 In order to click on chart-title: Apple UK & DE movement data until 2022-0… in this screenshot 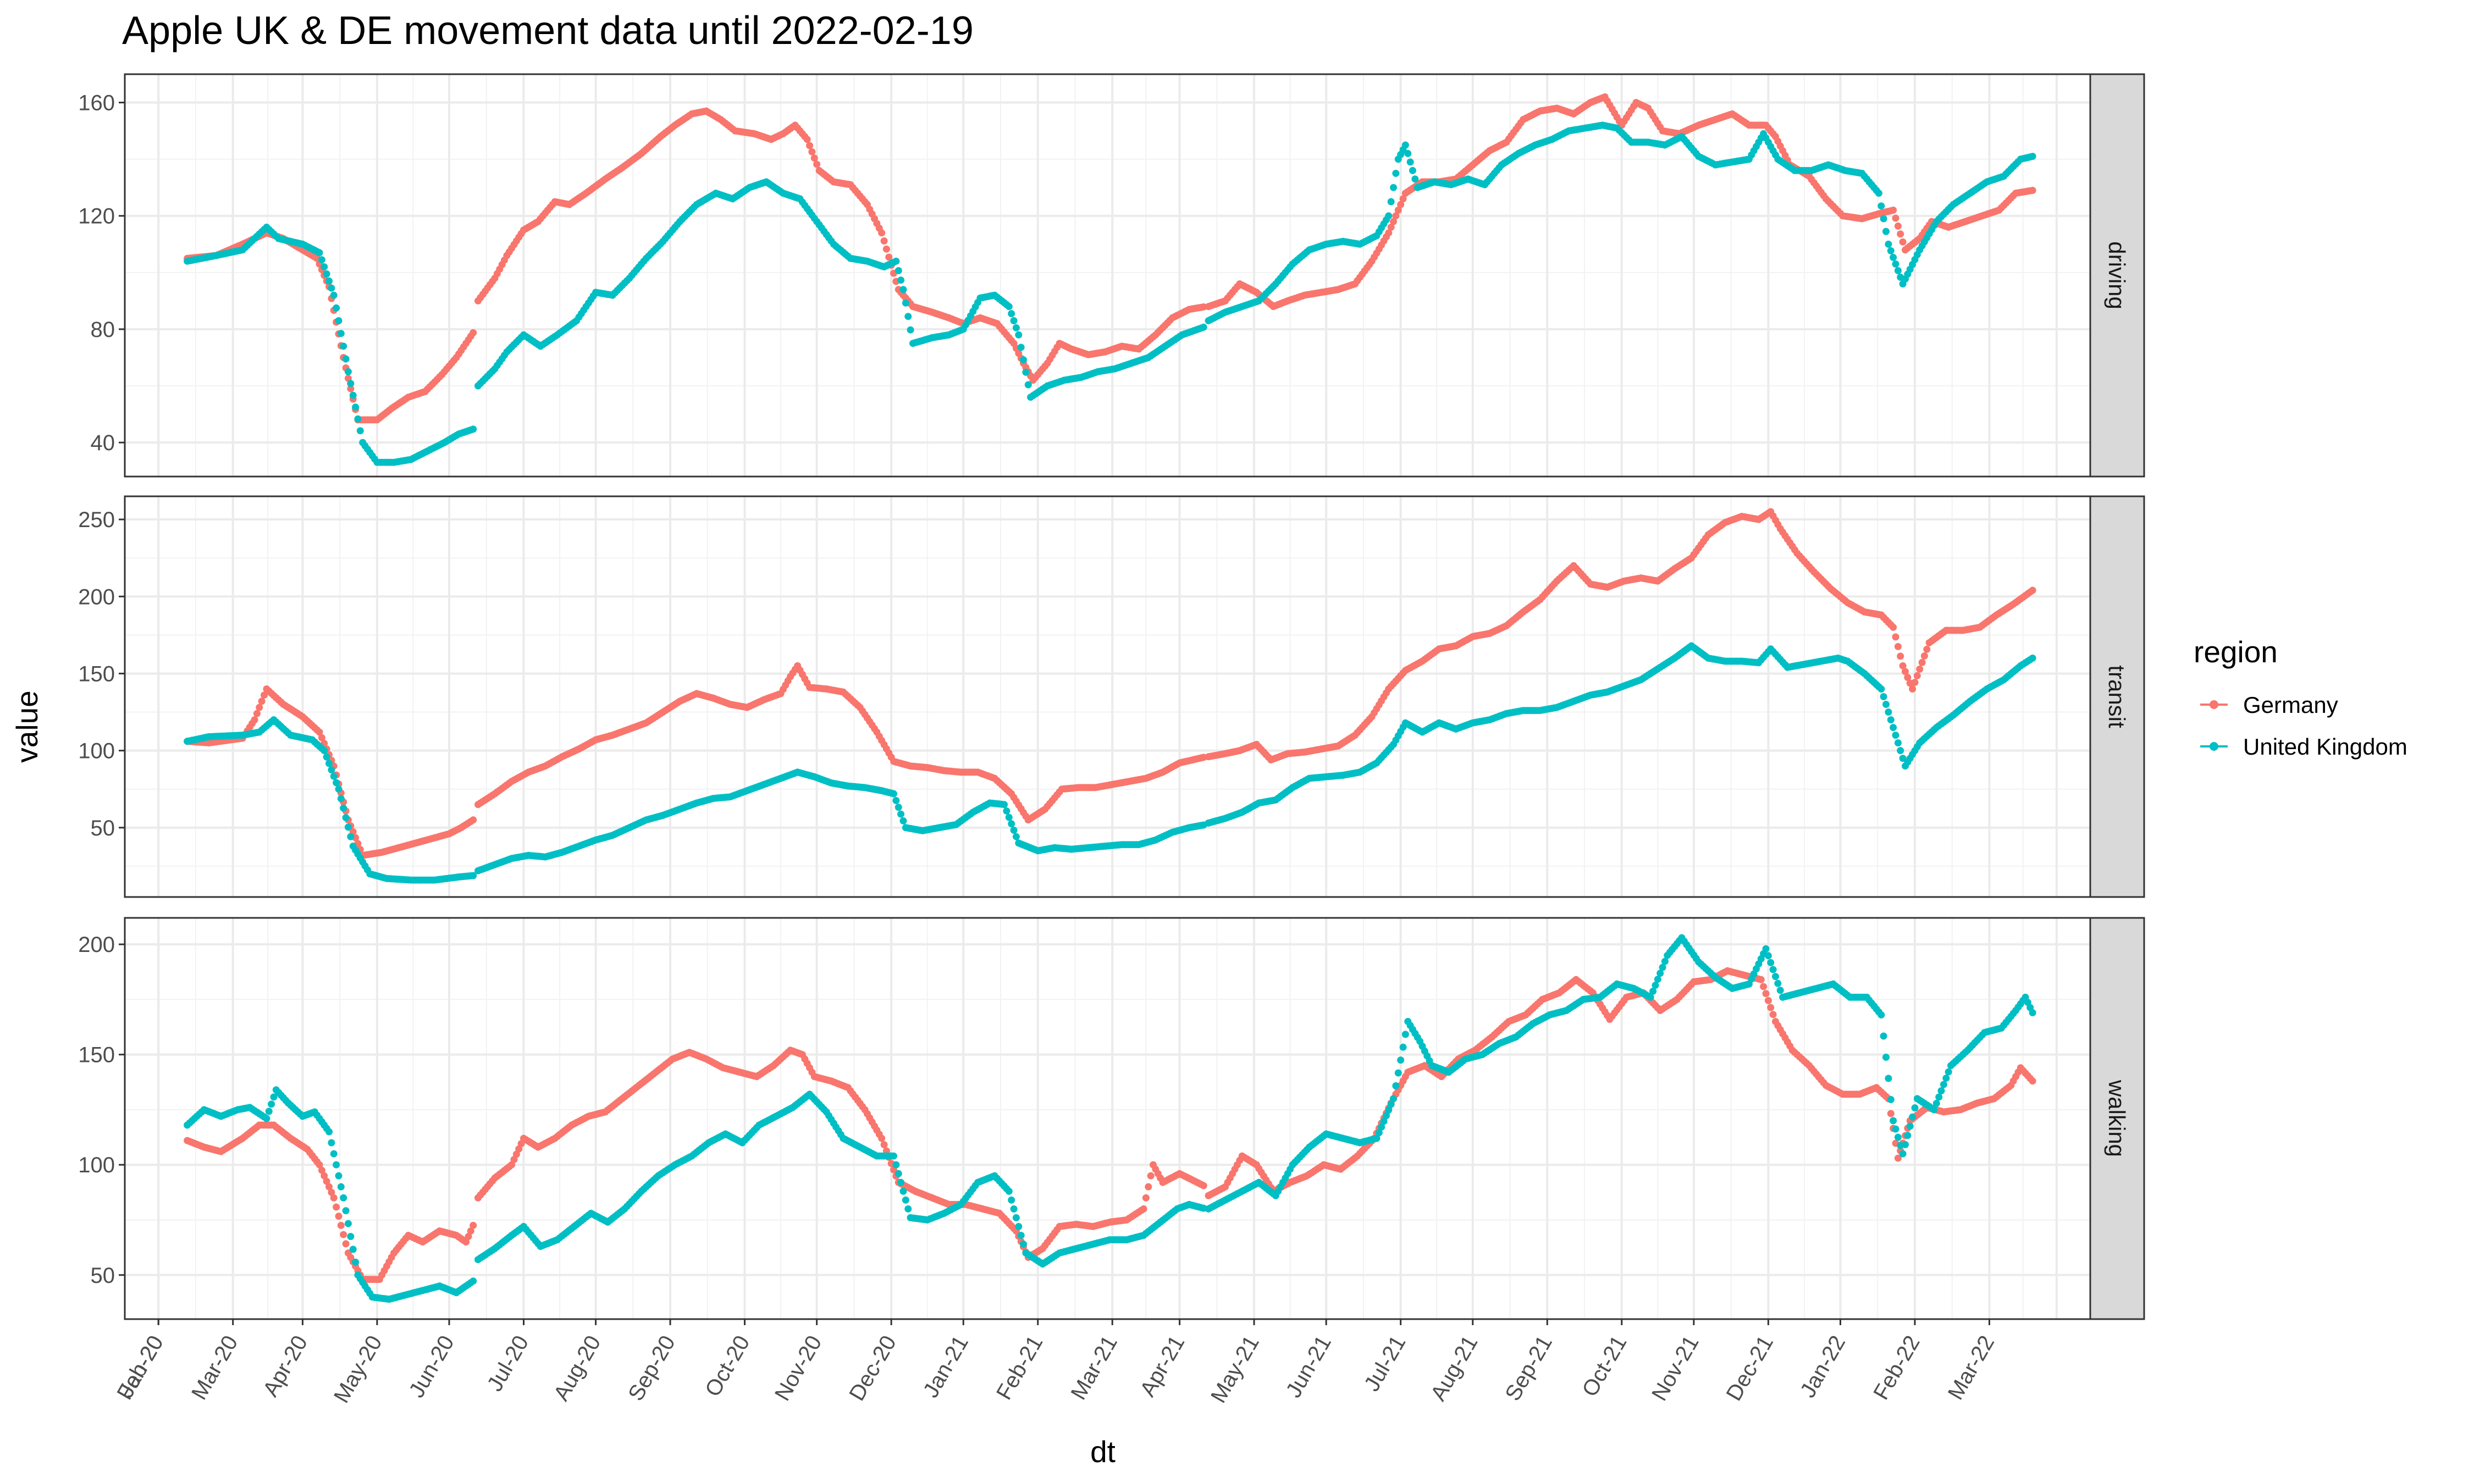, I will do `click(548, 31)`.